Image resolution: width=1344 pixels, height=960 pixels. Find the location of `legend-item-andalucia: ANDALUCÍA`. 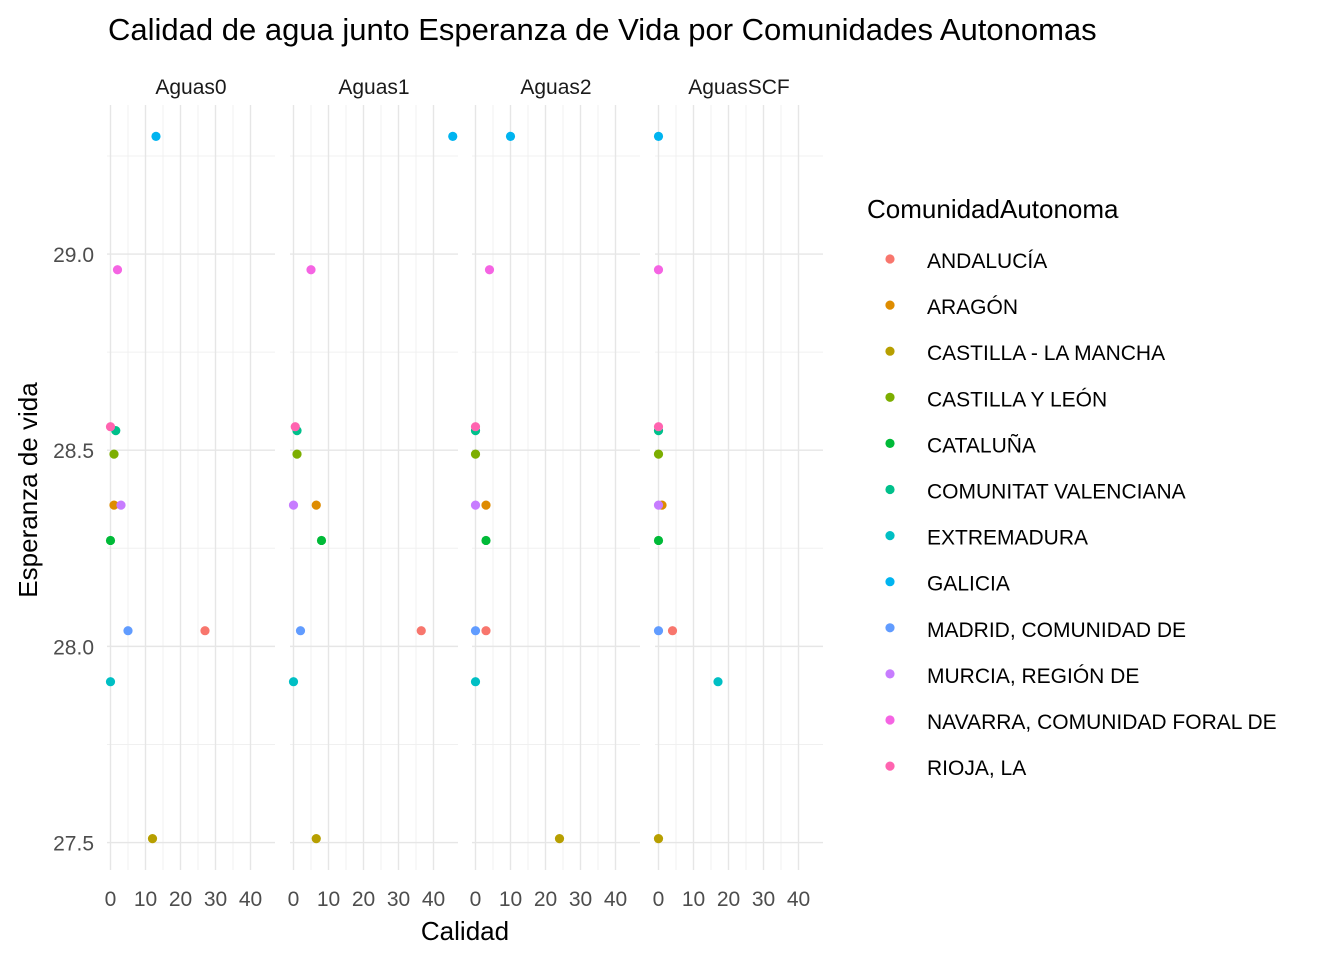

legend-item-andalucia: ANDALUCÍA is located at coordinates (966, 261).